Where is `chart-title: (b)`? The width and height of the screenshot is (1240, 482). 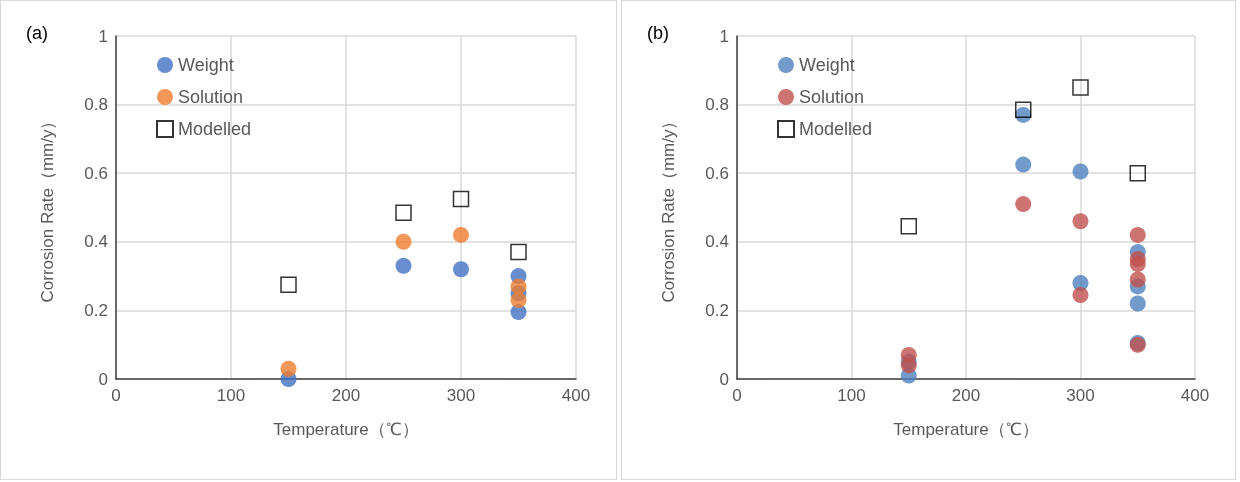 chart-title: (b) is located at coordinates (658, 33).